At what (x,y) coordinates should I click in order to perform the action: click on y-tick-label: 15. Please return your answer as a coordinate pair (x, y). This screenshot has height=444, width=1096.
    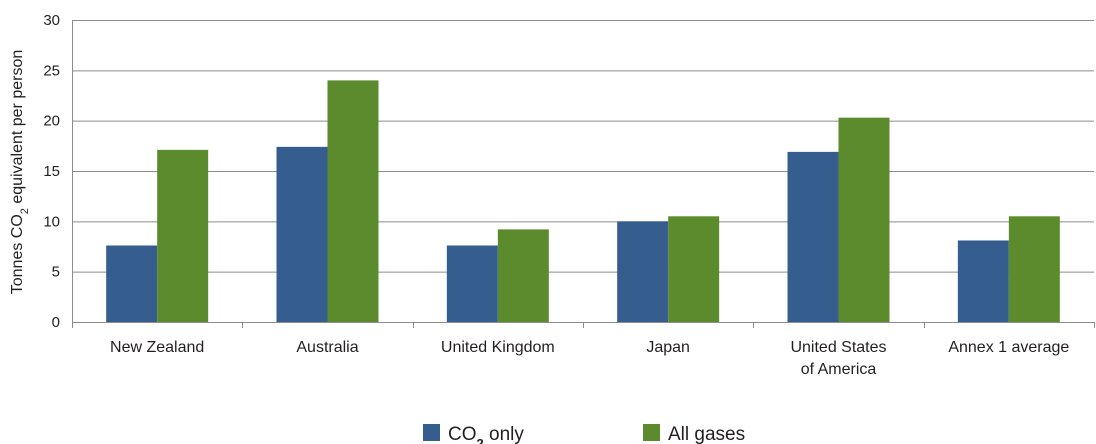
    Looking at the image, I should click on (51, 171).